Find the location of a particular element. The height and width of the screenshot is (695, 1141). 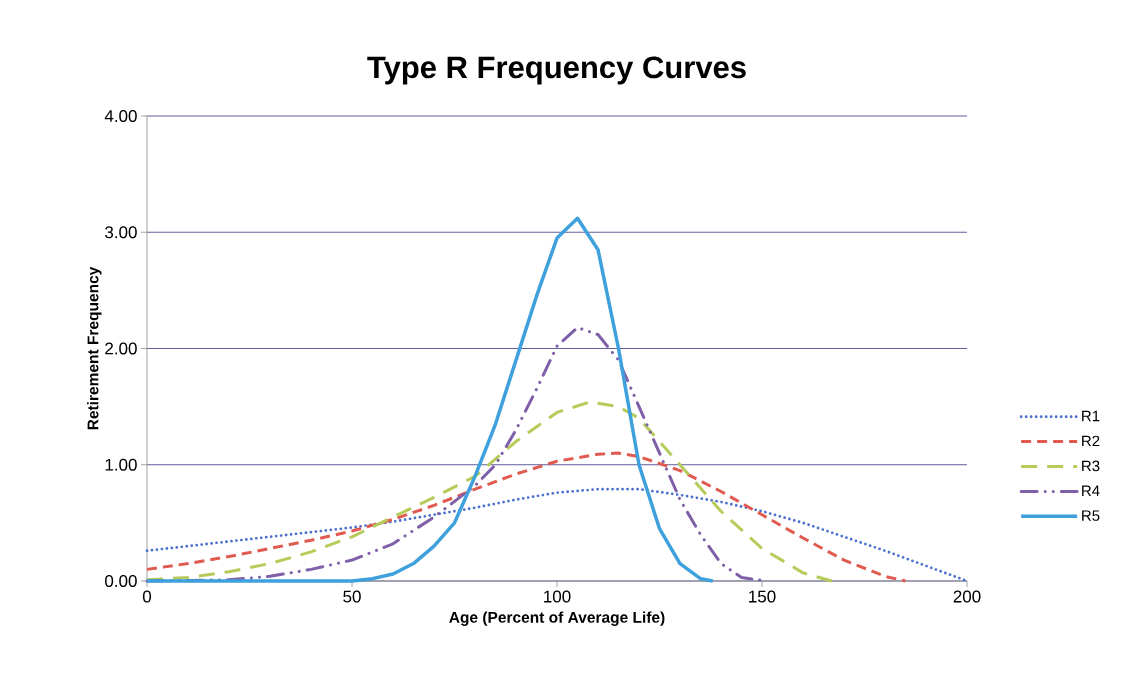

legend-label: R2 is located at coordinates (1091, 441).